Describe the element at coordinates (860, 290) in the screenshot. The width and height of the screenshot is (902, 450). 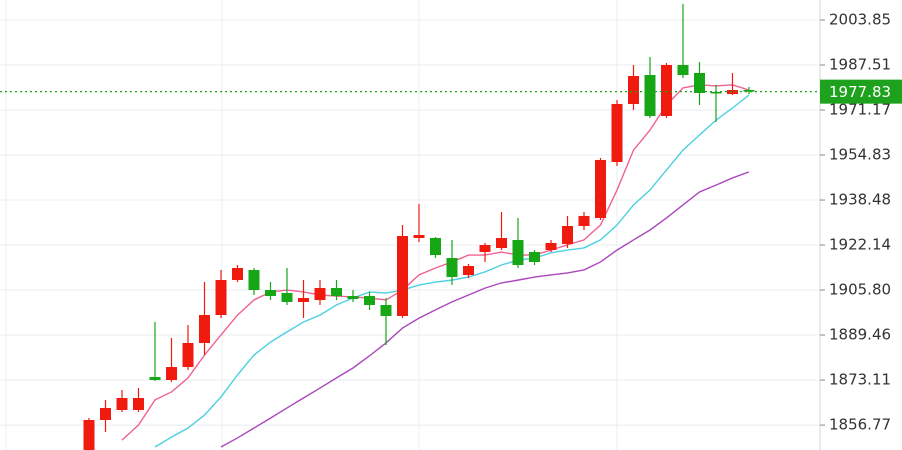
I see `y-tick-label: 1905.80` at that location.